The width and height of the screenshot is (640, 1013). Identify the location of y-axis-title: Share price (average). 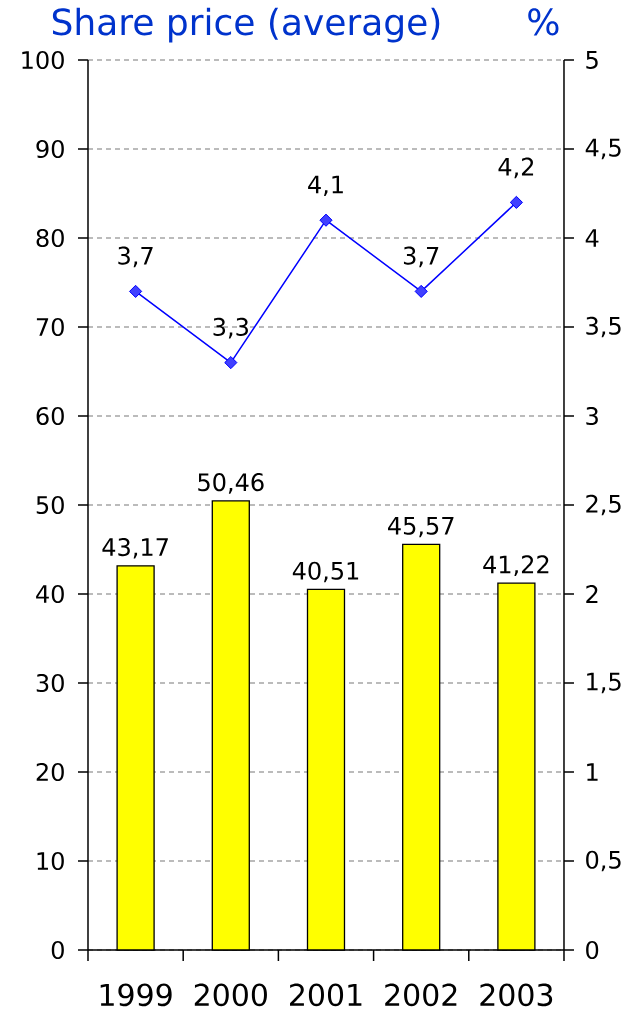
(246, 25).